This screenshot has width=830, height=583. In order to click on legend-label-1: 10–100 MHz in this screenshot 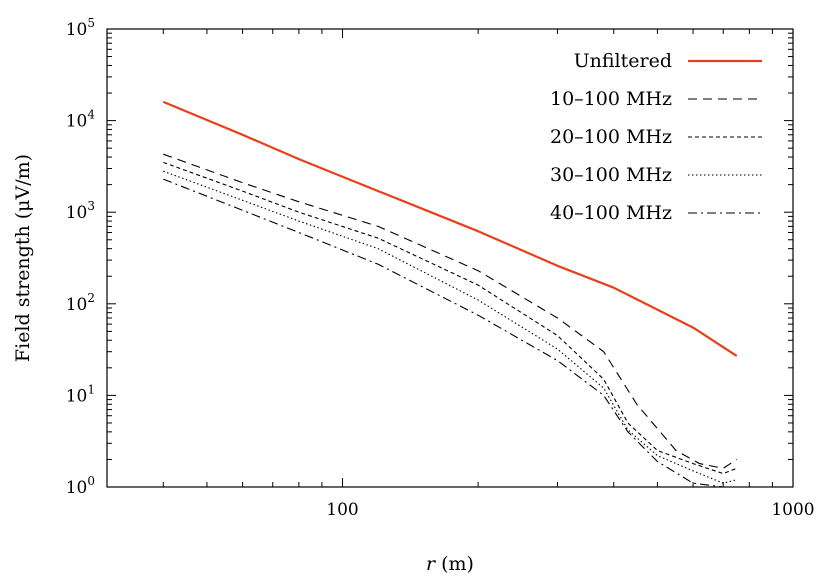, I will do `click(611, 99)`.